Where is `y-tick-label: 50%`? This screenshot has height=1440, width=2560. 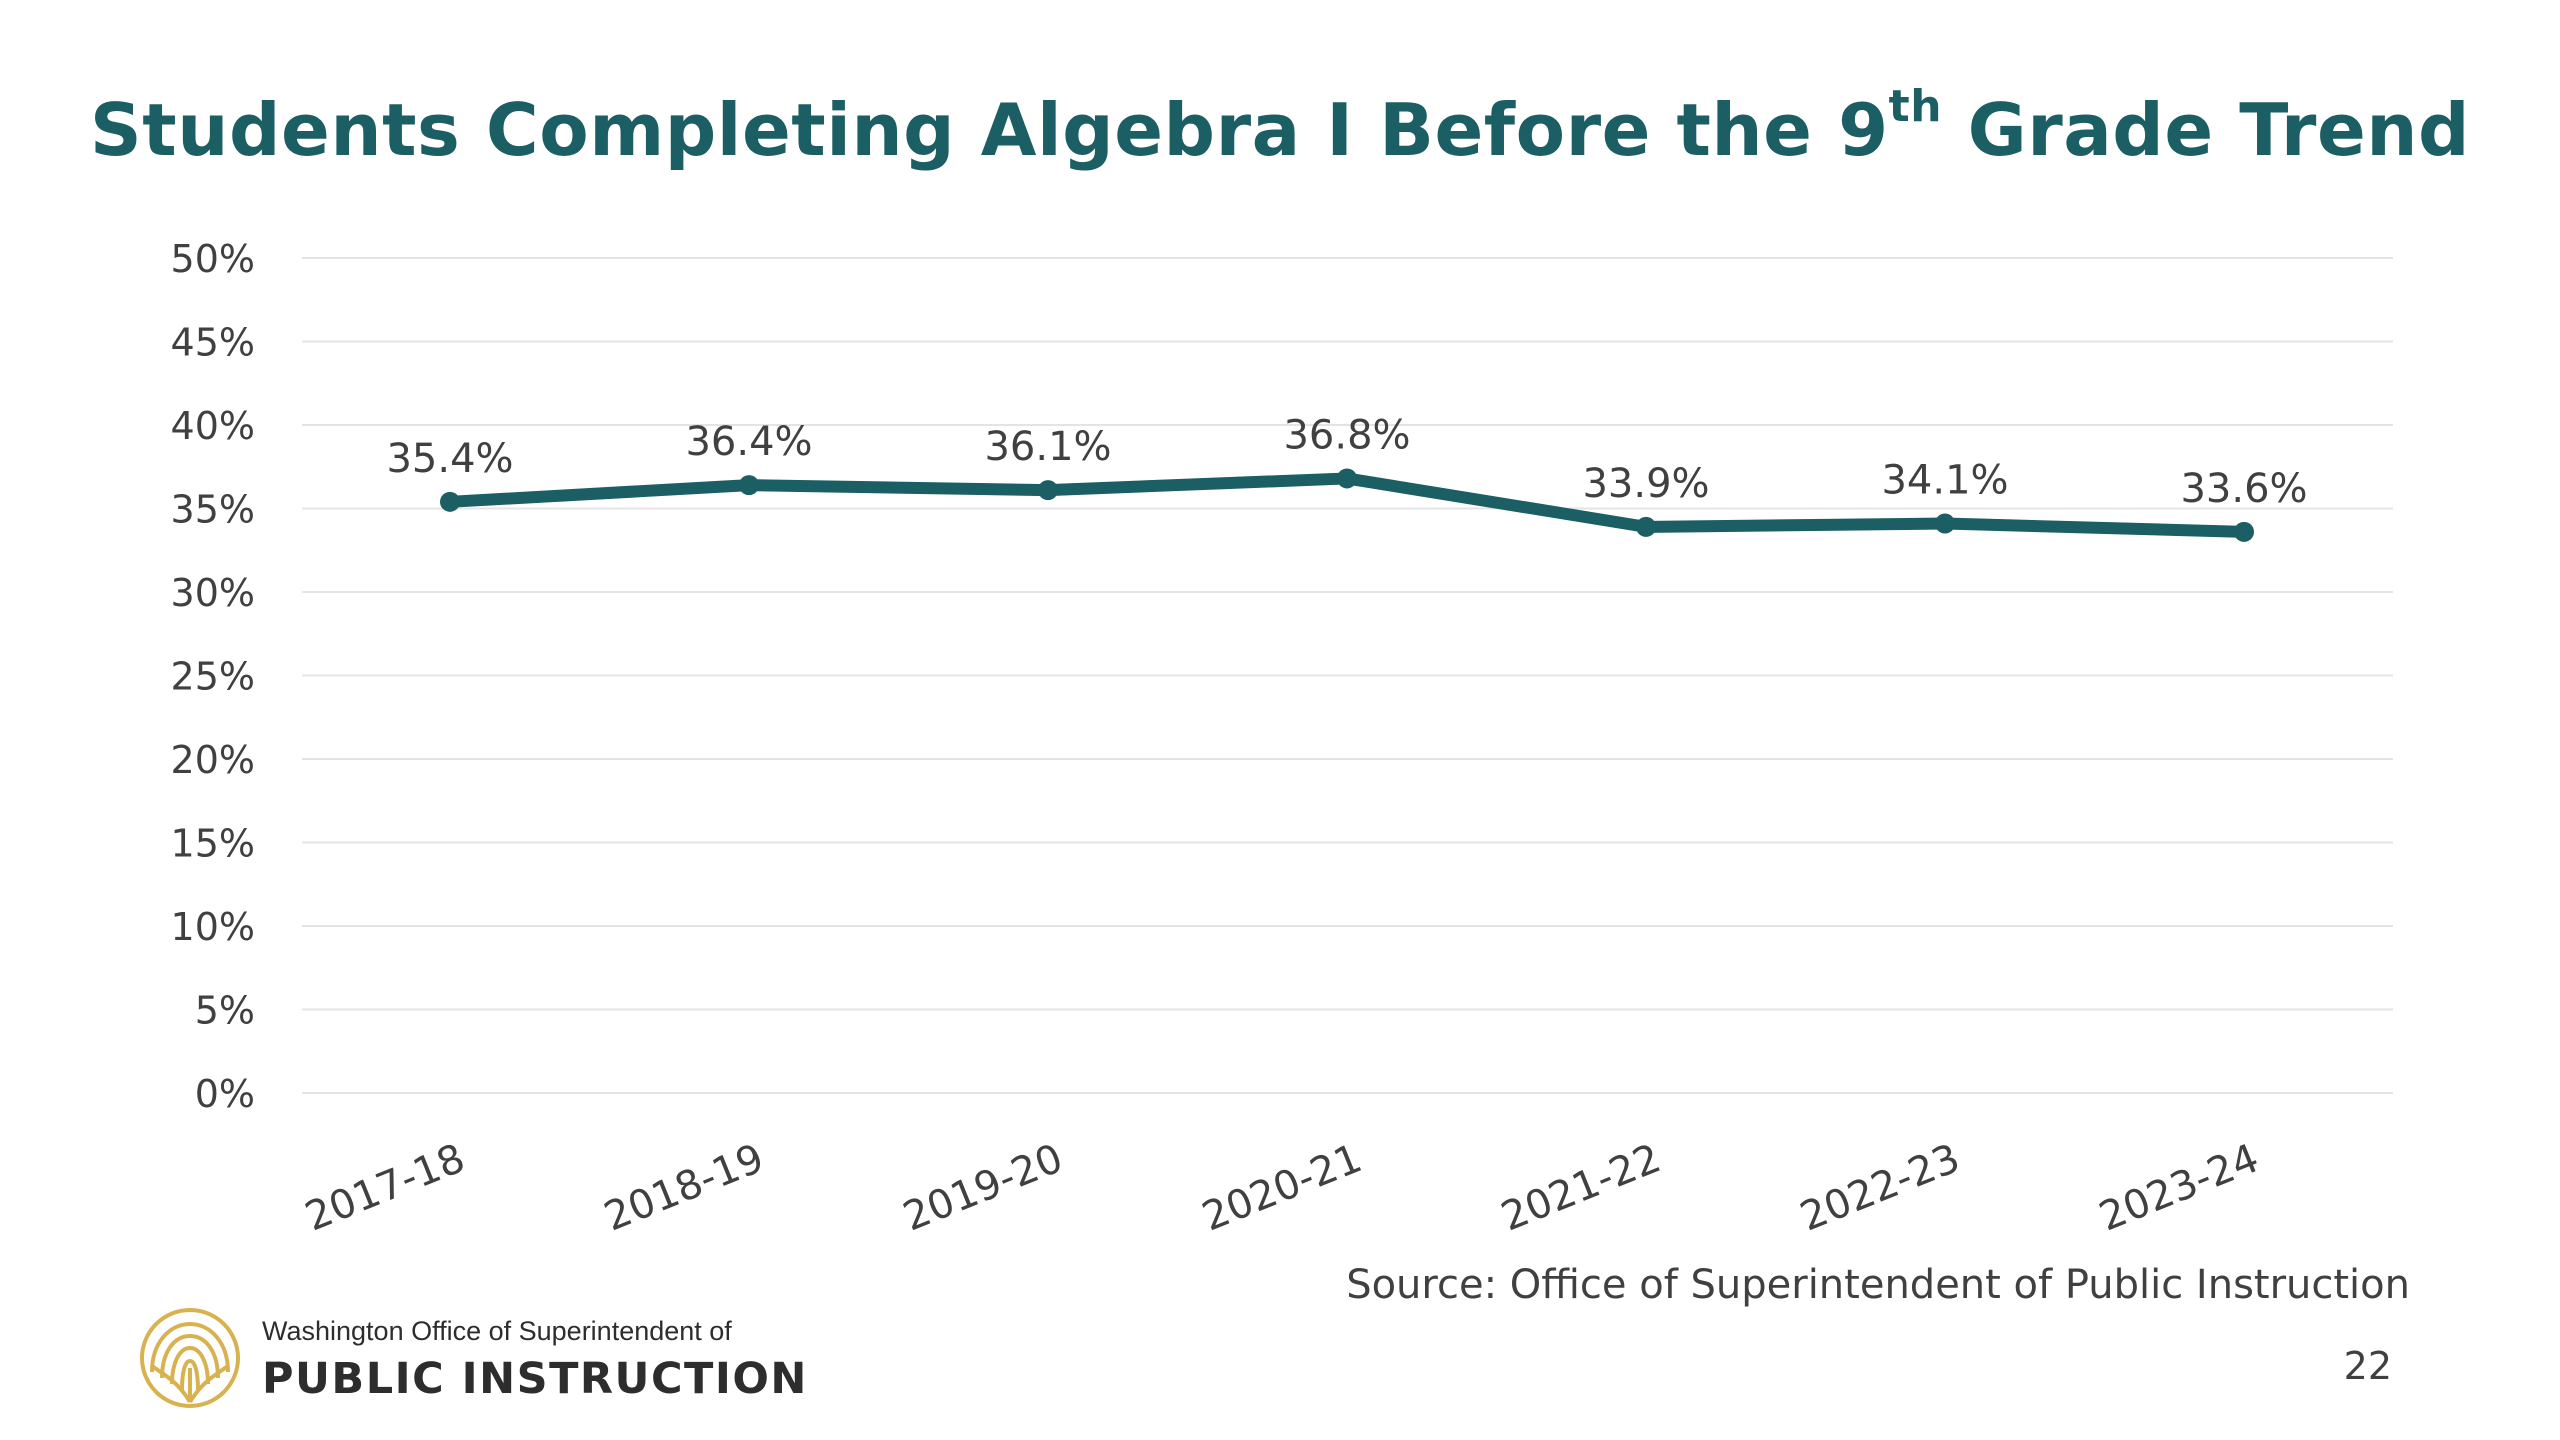
y-tick-label: 50% is located at coordinates (213, 259).